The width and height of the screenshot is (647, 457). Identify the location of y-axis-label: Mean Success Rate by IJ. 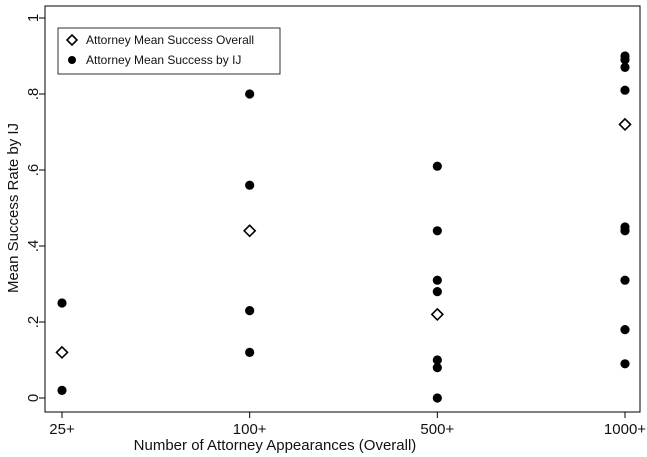
(13, 208).